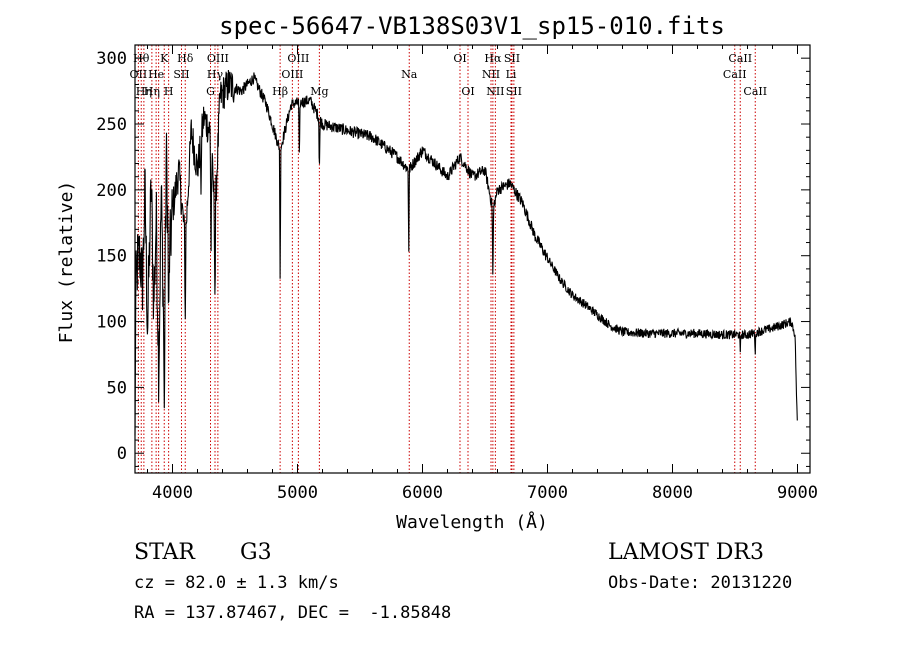 This screenshot has width=900, height=649. Describe the element at coordinates (409, 74) in the screenshot. I see `line-marker-label: Na` at that location.